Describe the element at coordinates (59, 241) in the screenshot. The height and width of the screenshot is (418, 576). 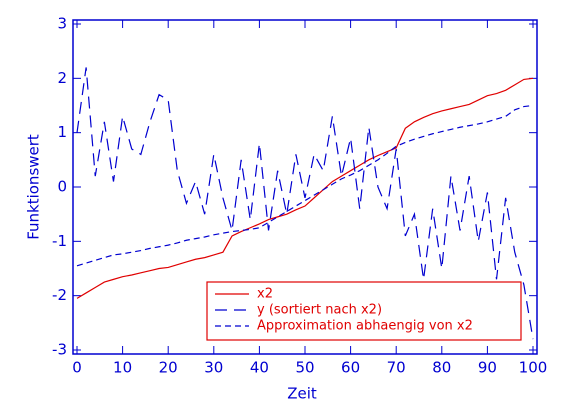
I see `y-tick-label: -1` at that location.